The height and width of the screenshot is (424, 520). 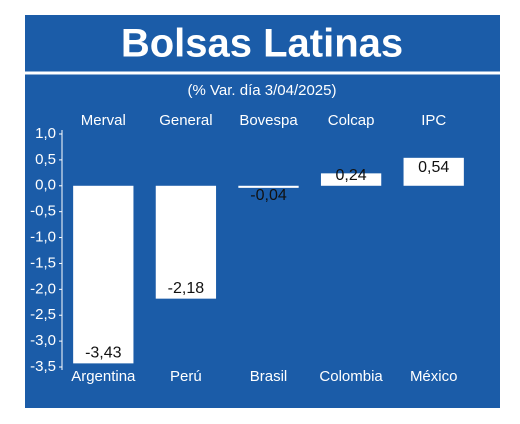 What do you see at coordinates (43, 237) in the screenshot?
I see `y-tick-label: -1,0` at bounding box center [43, 237].